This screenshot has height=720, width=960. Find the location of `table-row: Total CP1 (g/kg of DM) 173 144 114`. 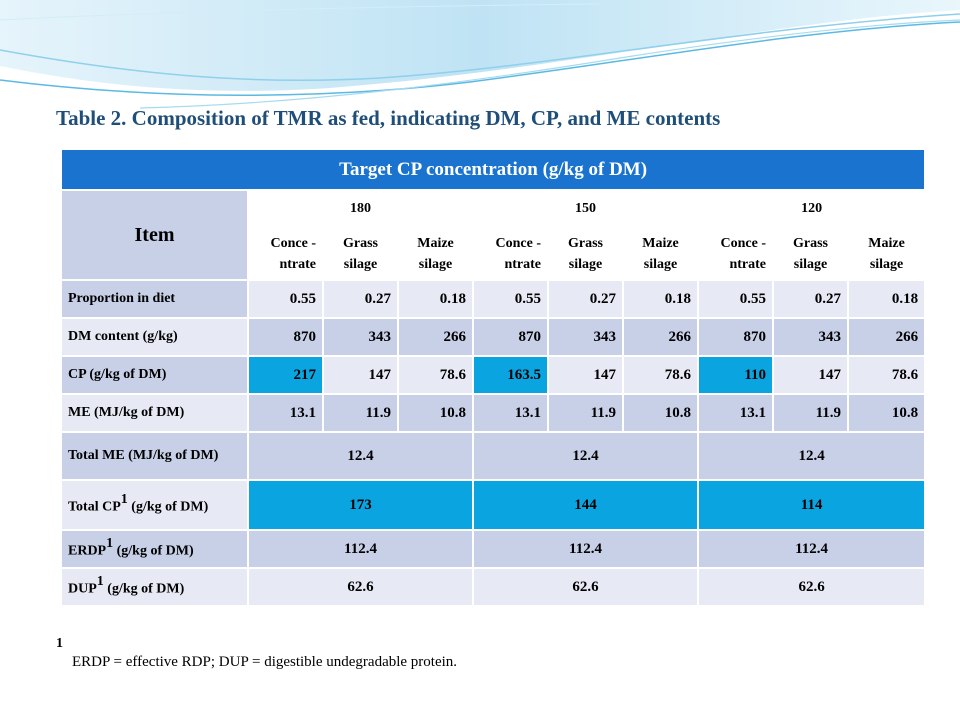

table-row: Total CP1 (g/kg of DM) 173 144 114 is located at coordinates (493, 505).